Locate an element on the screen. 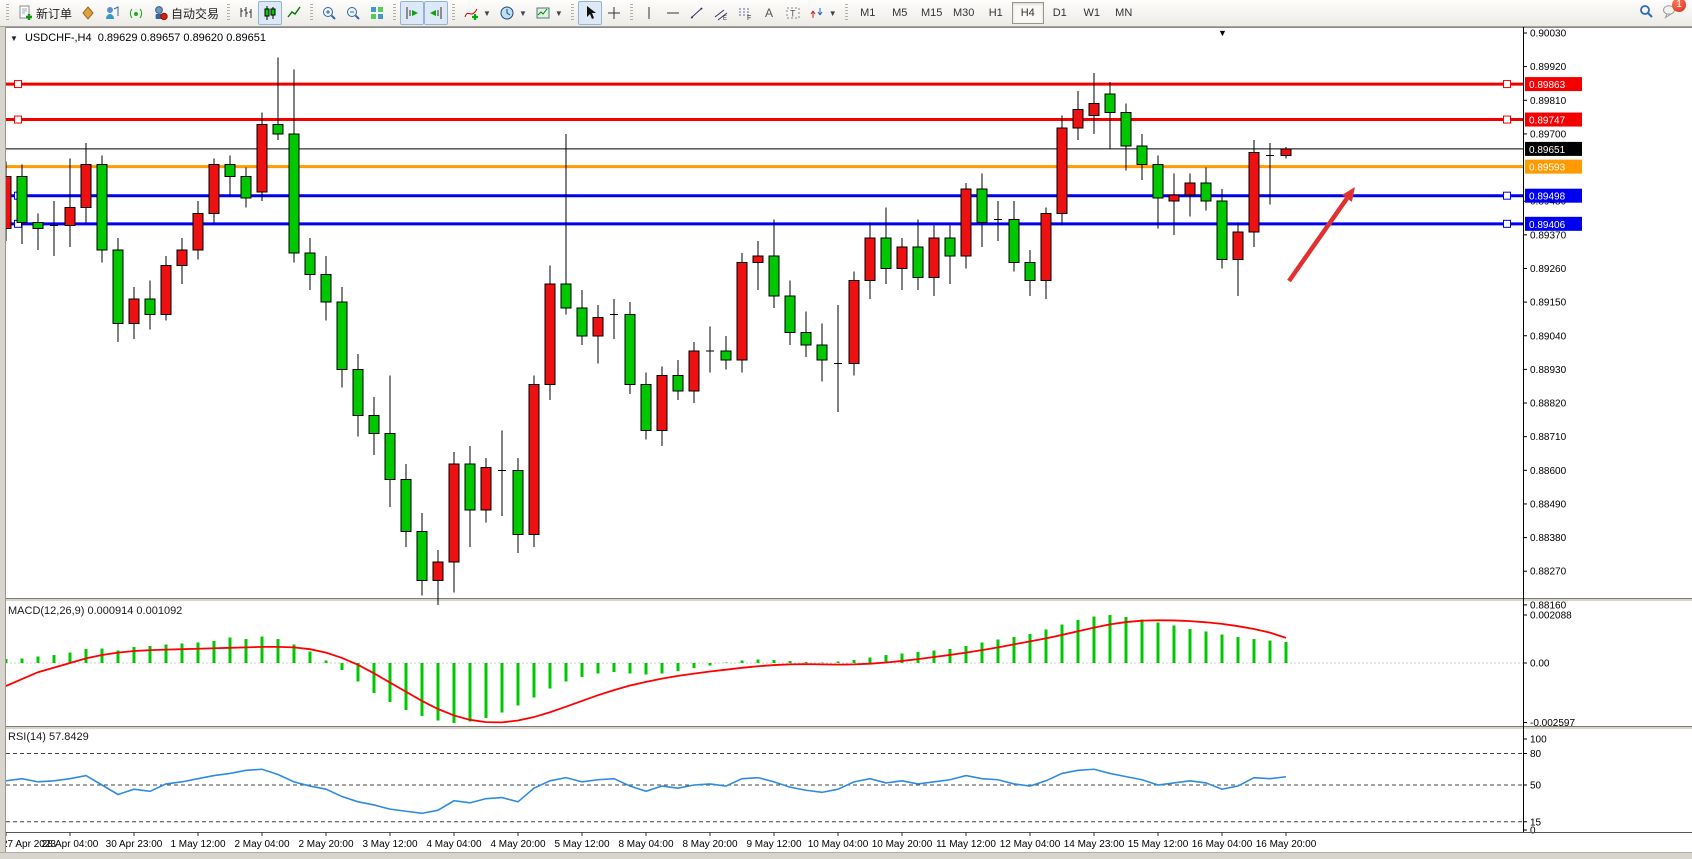  btn-text-a: A is located at coordinates (769, 13).